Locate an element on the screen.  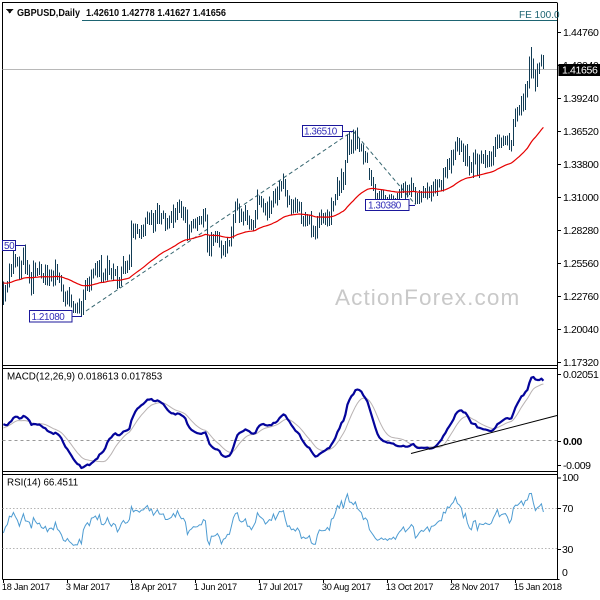
svg-text: 1.39240 is located at coordinates (581, 99).